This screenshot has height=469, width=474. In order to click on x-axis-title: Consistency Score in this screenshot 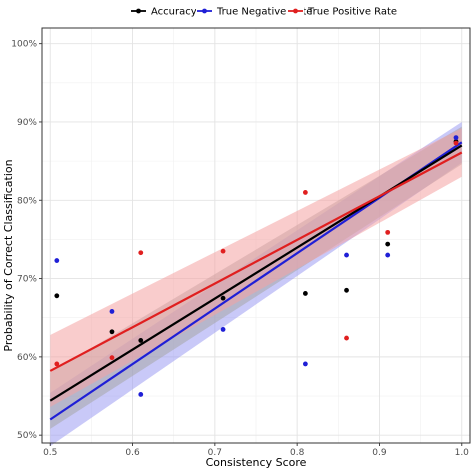, I will do `click(256, 462)`.